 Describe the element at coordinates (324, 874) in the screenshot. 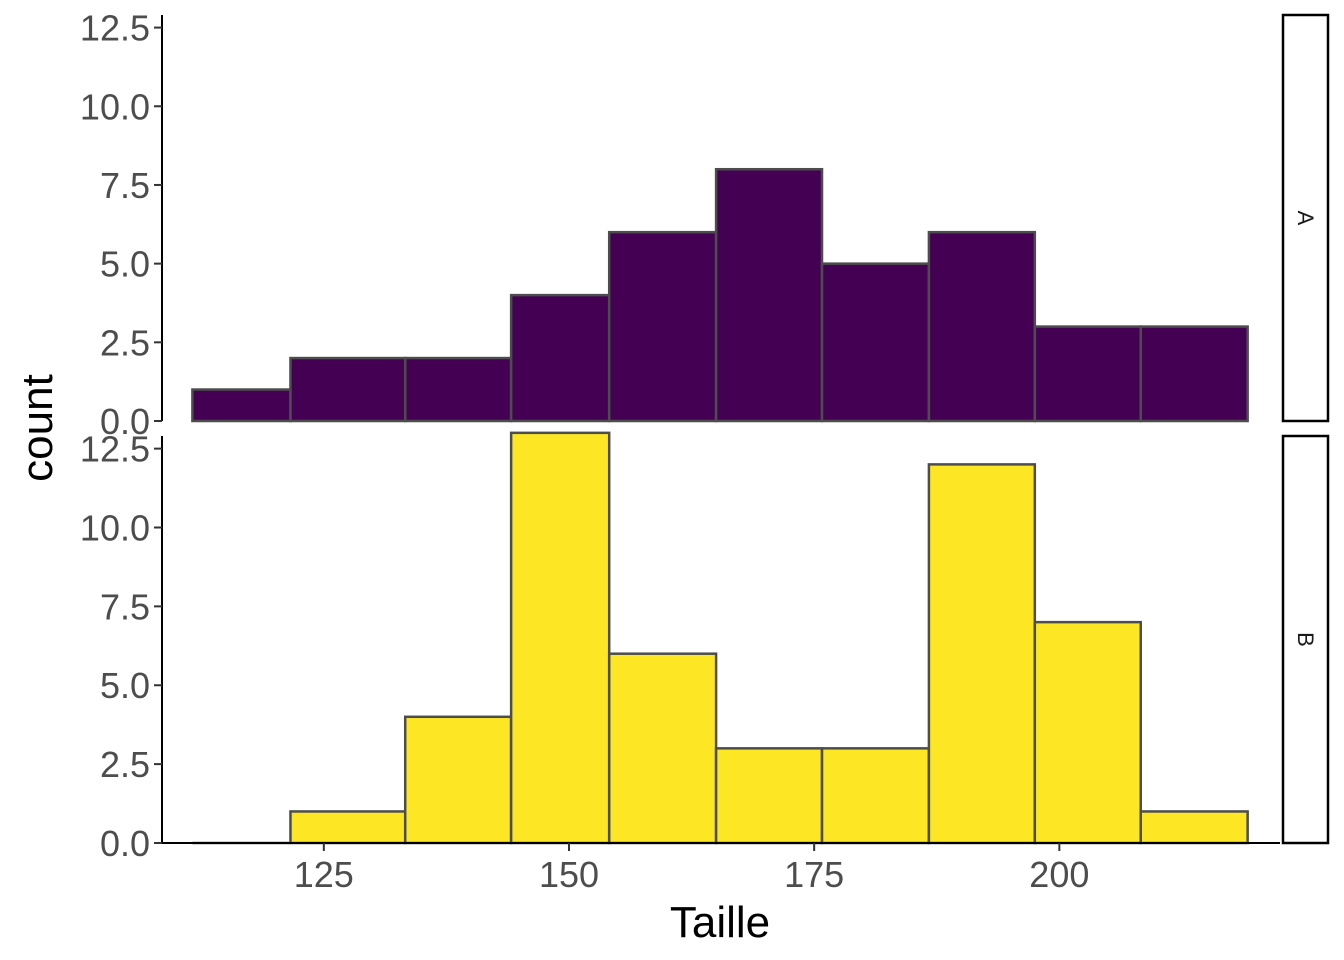

I see `x-tick-label: 125` at that location.